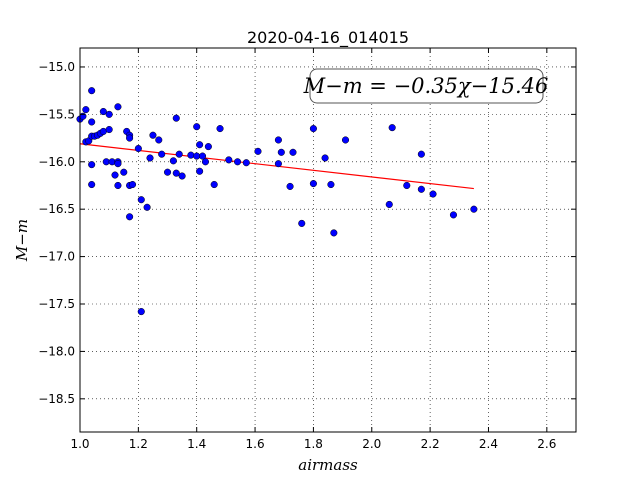  What do you see at coordinates (56, 114) in the screenshot?
I see `y-tick-label: −15.5` at bounding box center [56, 114].